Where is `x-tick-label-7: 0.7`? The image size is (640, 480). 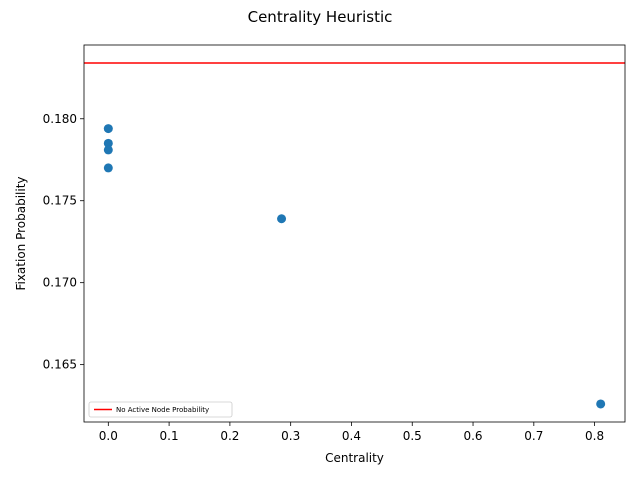
x-tick-label-7: 0.7 is located at coordinates (533, 436).